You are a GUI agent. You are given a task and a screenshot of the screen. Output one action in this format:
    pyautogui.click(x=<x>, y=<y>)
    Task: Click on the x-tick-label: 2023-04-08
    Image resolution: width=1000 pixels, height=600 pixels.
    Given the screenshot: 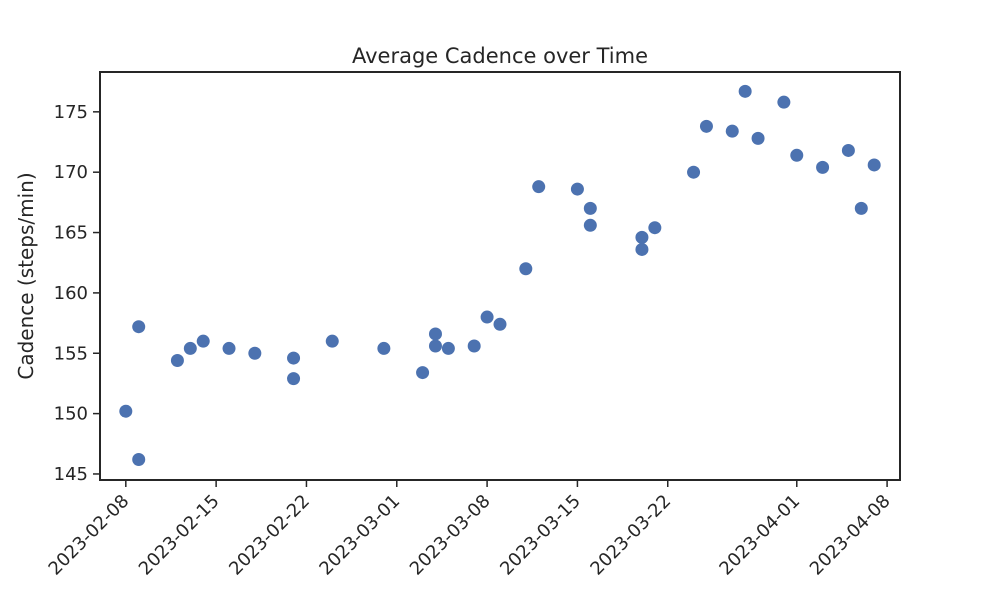 What is the action you would take?
    pyautogui.click(x=850, y=535)
    